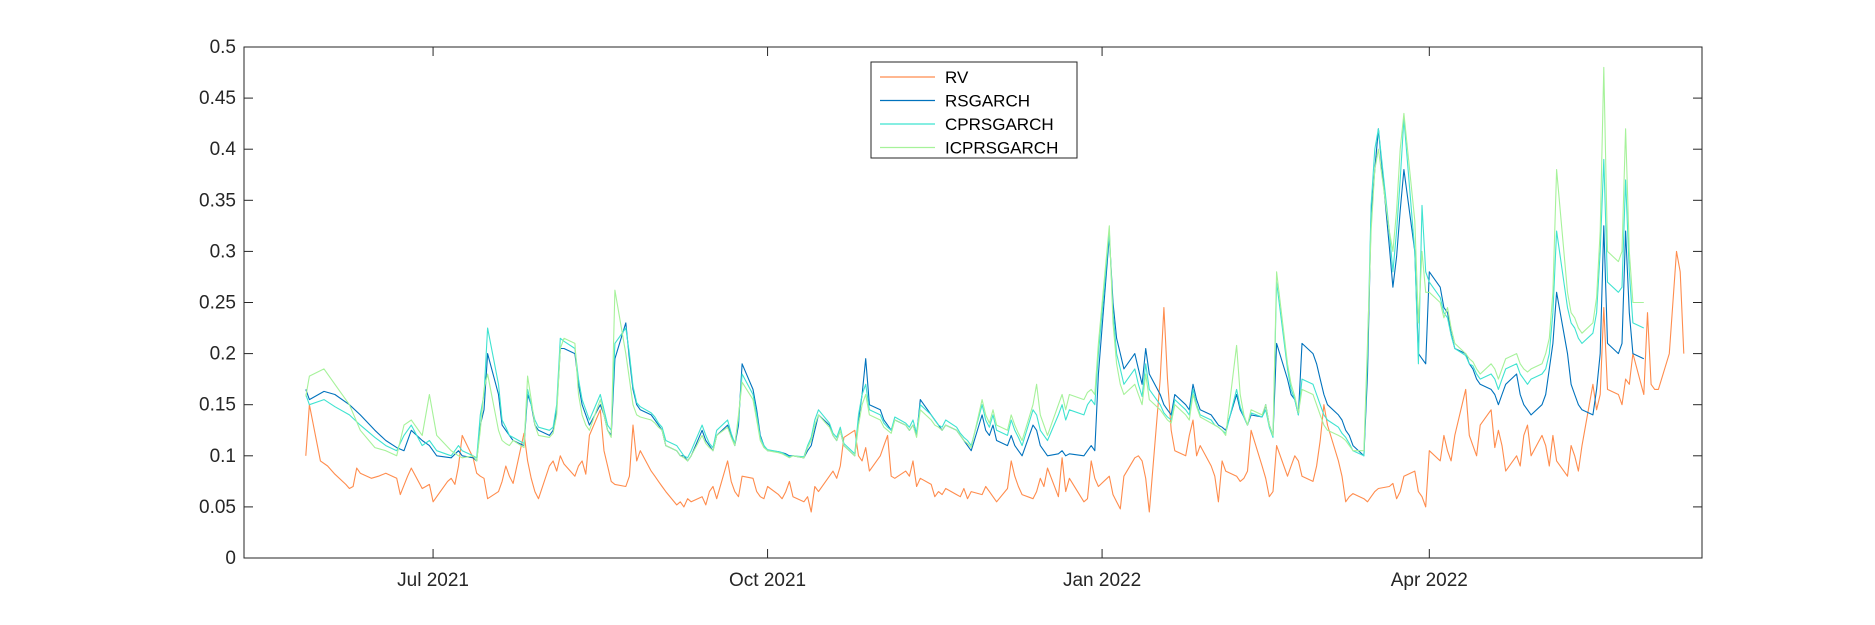 The height and width of the screenshot is (625, 1875). I want to click on y-tick-label: 0.45, so click(217, 98).